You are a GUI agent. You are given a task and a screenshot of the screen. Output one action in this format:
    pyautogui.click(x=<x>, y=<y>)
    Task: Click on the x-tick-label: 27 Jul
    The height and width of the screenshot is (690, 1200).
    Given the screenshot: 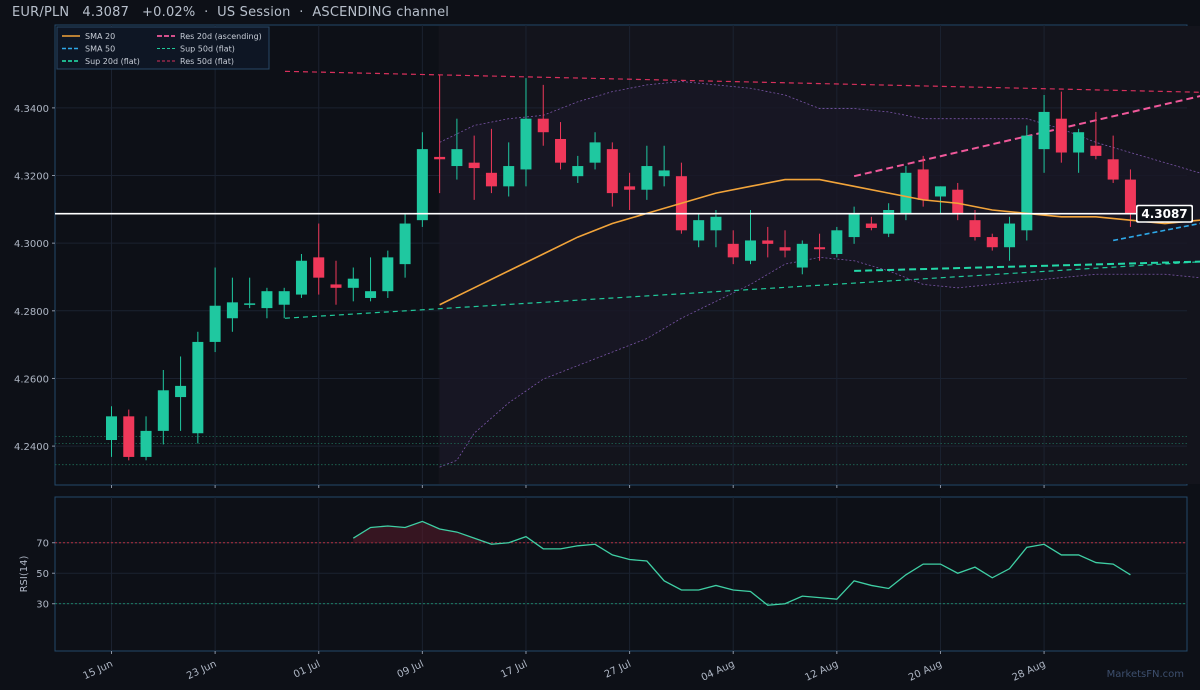 What is the action you would take?
    pyautogui.click(x=618, y=670)
    